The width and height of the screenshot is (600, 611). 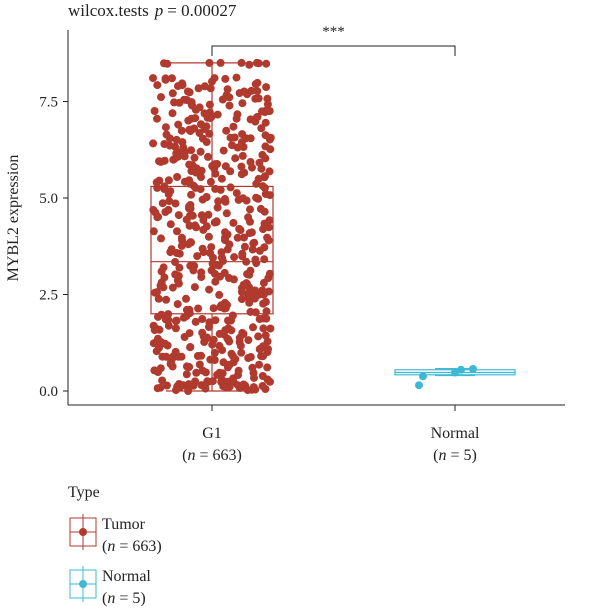 What do you see at coordinates (53, 247) in the screenshot?
I see `y-ticks: 0.0 2.5 5.0 7.5` at bounding box center [53, 247].